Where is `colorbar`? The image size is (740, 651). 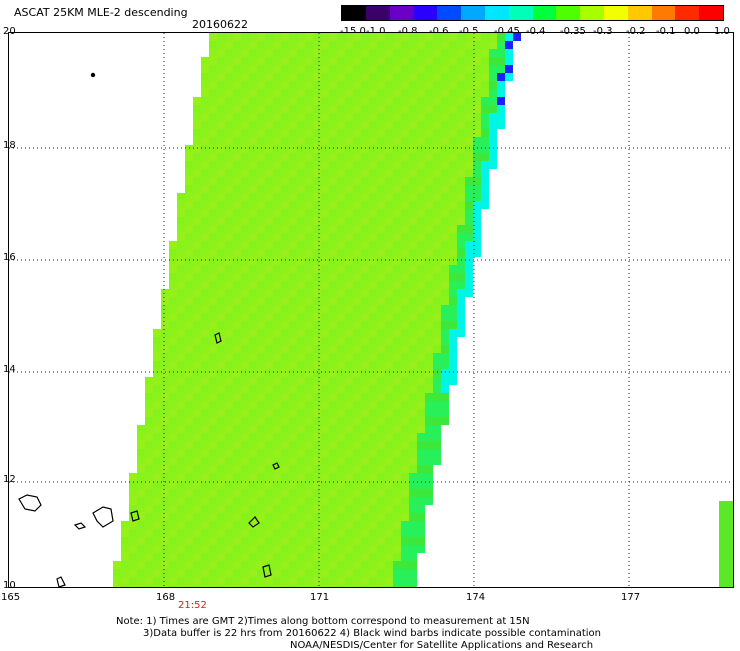
colorbar is located at coordinates (532, 13).